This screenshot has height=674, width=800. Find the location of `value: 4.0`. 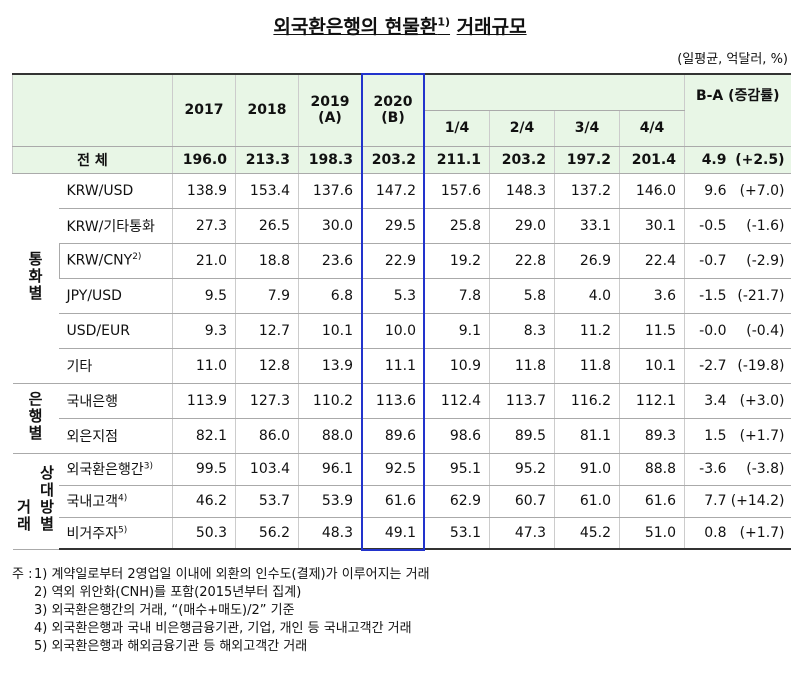

value: 4.0 is located at coordinates (587, 296).